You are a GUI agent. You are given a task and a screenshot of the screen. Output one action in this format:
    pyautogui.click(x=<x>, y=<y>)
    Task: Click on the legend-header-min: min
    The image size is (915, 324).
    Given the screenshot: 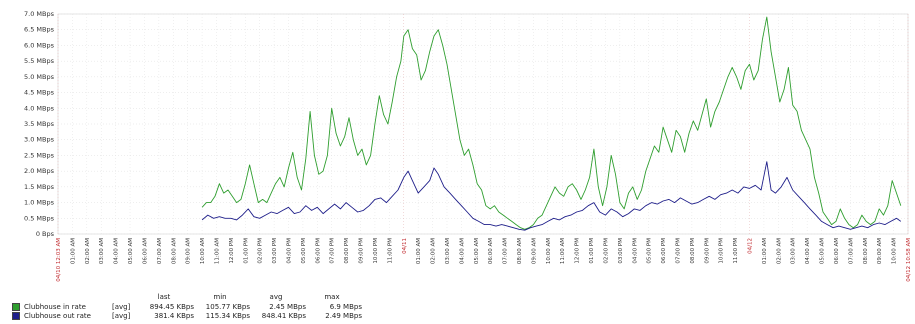 What is the action you would take?
    pyautogui.click(x=220, y=297)
    